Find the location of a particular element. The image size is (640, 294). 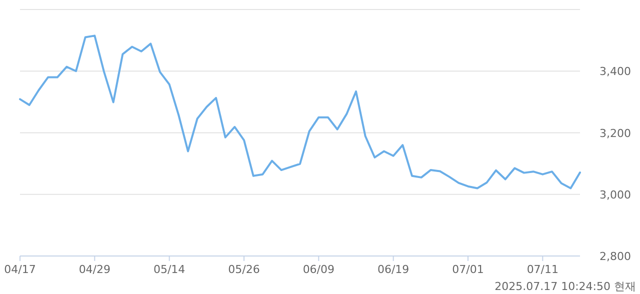

x-tick-label: 07/11 is located at coordinates (542, 269).